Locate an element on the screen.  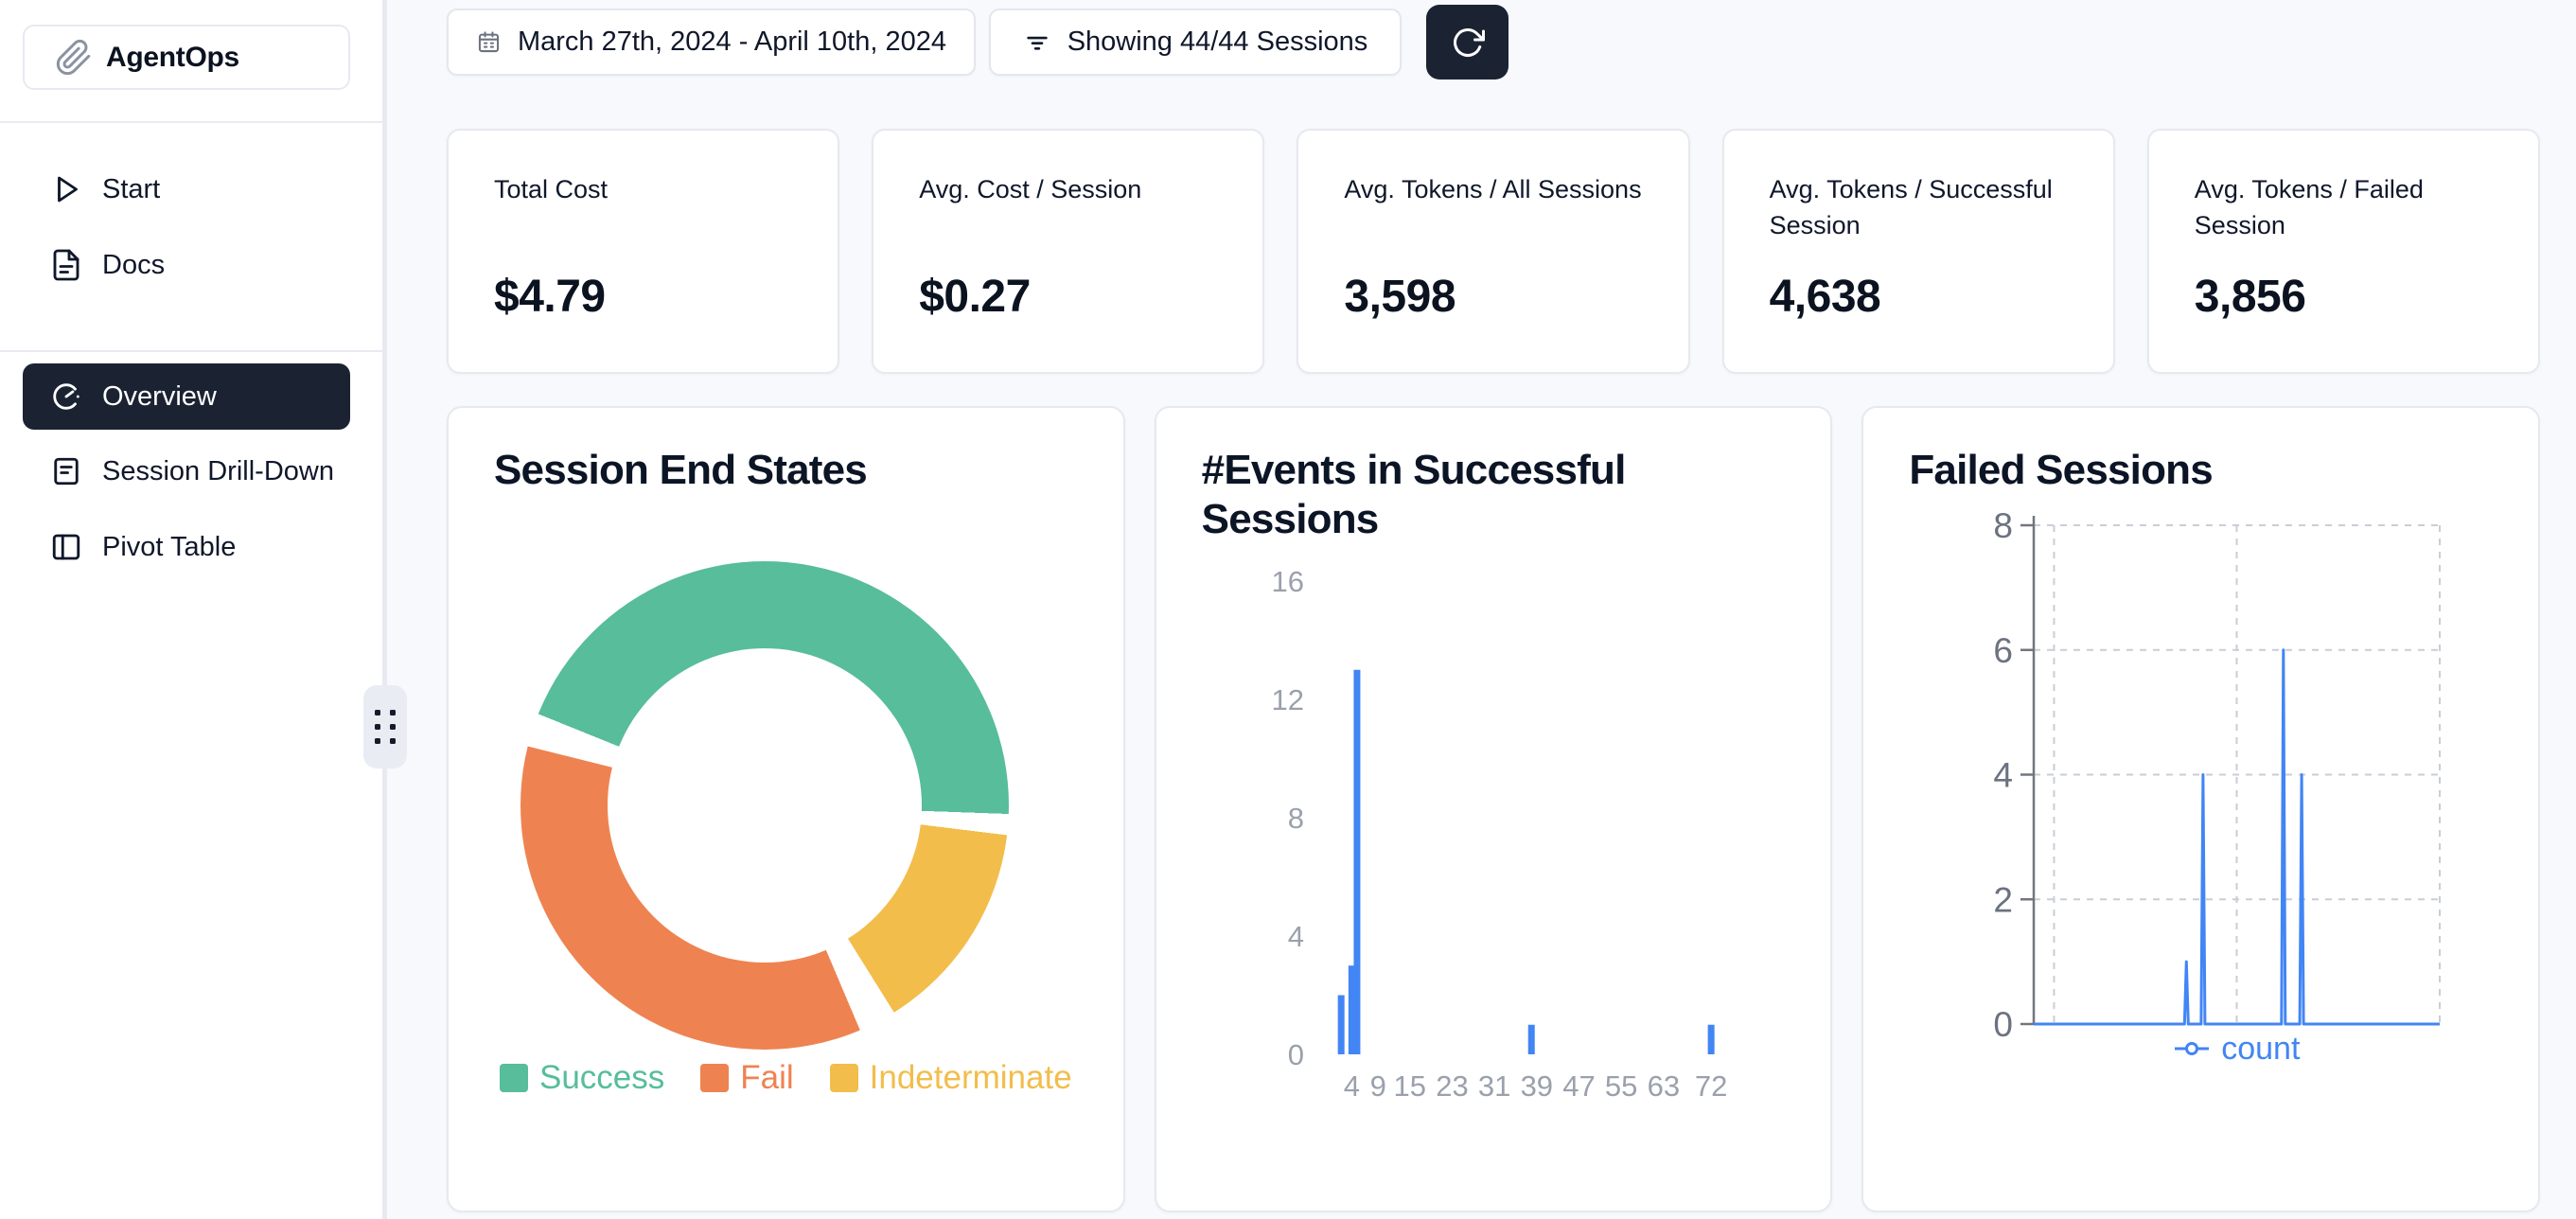
donut-hole is located at coordinates (765, 805).